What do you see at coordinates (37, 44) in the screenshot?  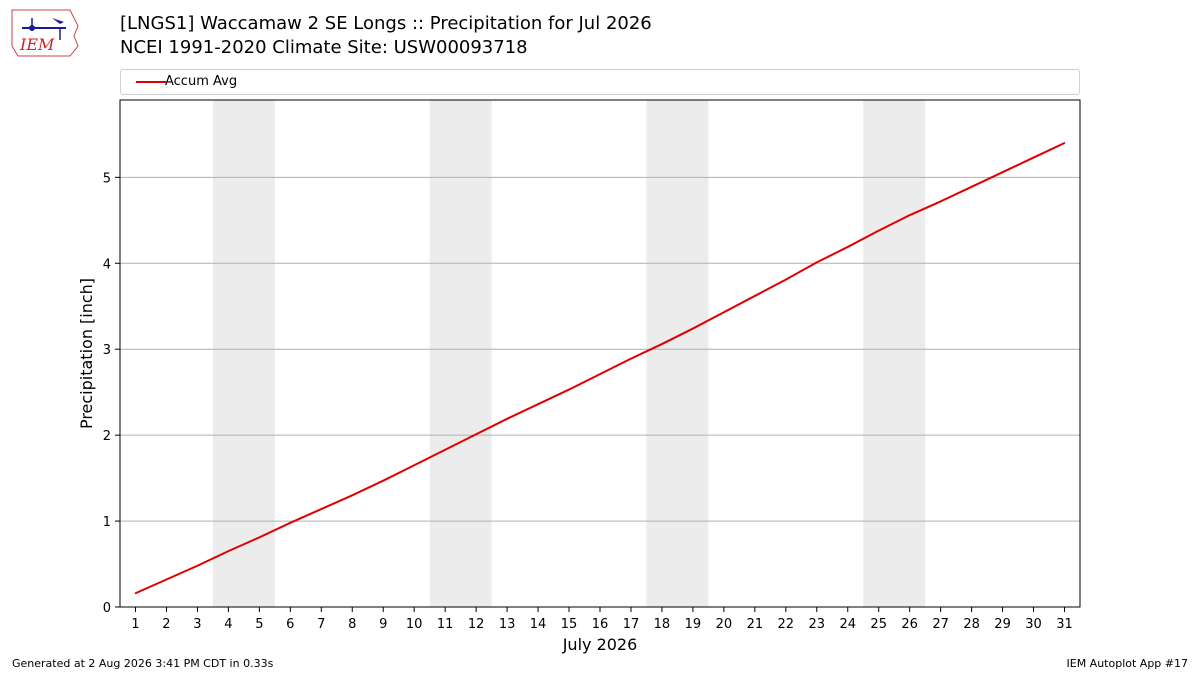 I see `iem-logo-text: IEM` at bounding box center [37, 44].